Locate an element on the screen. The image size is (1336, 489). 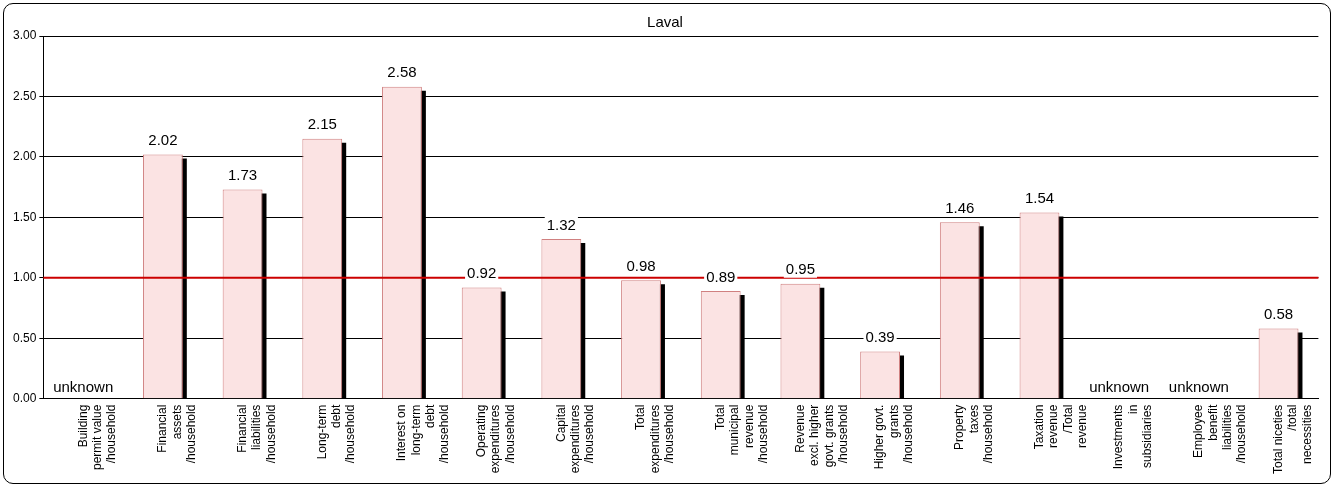
y-tick-label: 0.00 is located at coordinates (25, 397).